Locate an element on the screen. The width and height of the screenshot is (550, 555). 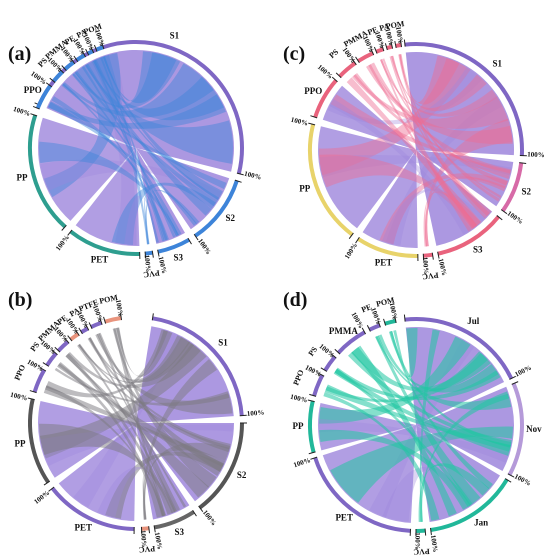
ribbon-pvc-s3 is located at coordinates (452, 219).